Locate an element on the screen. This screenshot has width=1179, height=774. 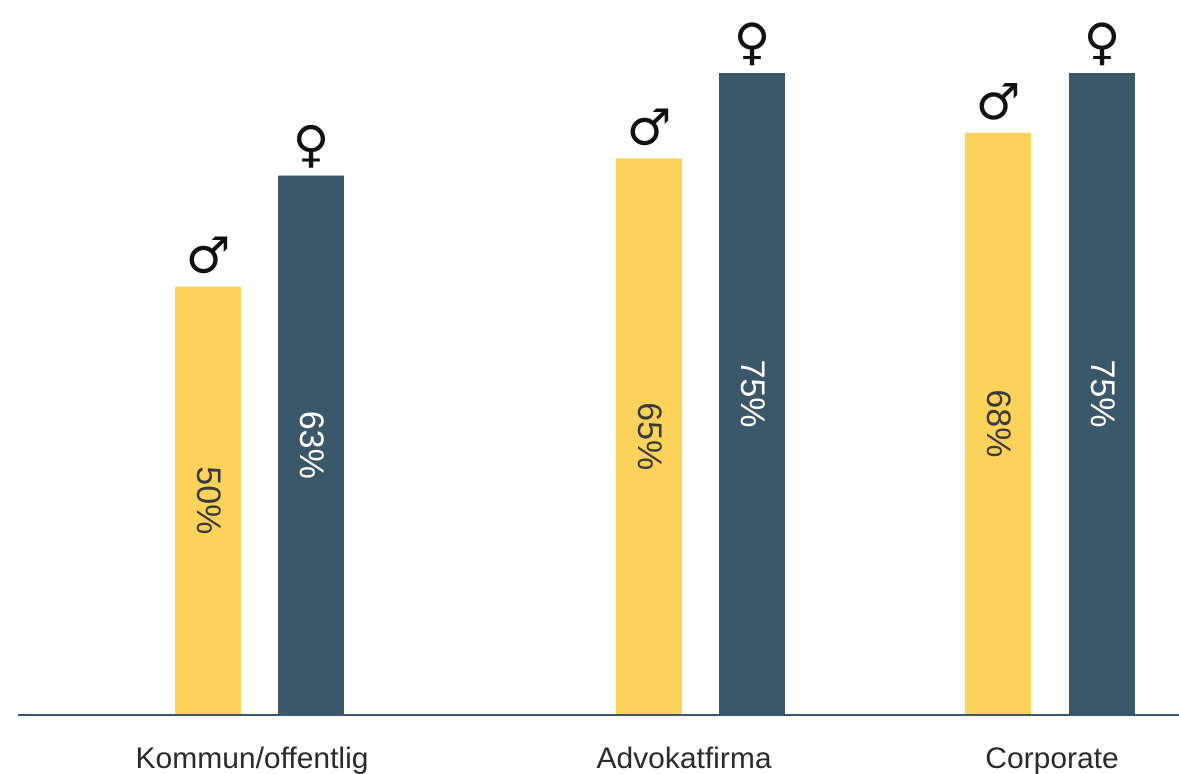
bar-female-corporate is located at coordinates (1102, 393).